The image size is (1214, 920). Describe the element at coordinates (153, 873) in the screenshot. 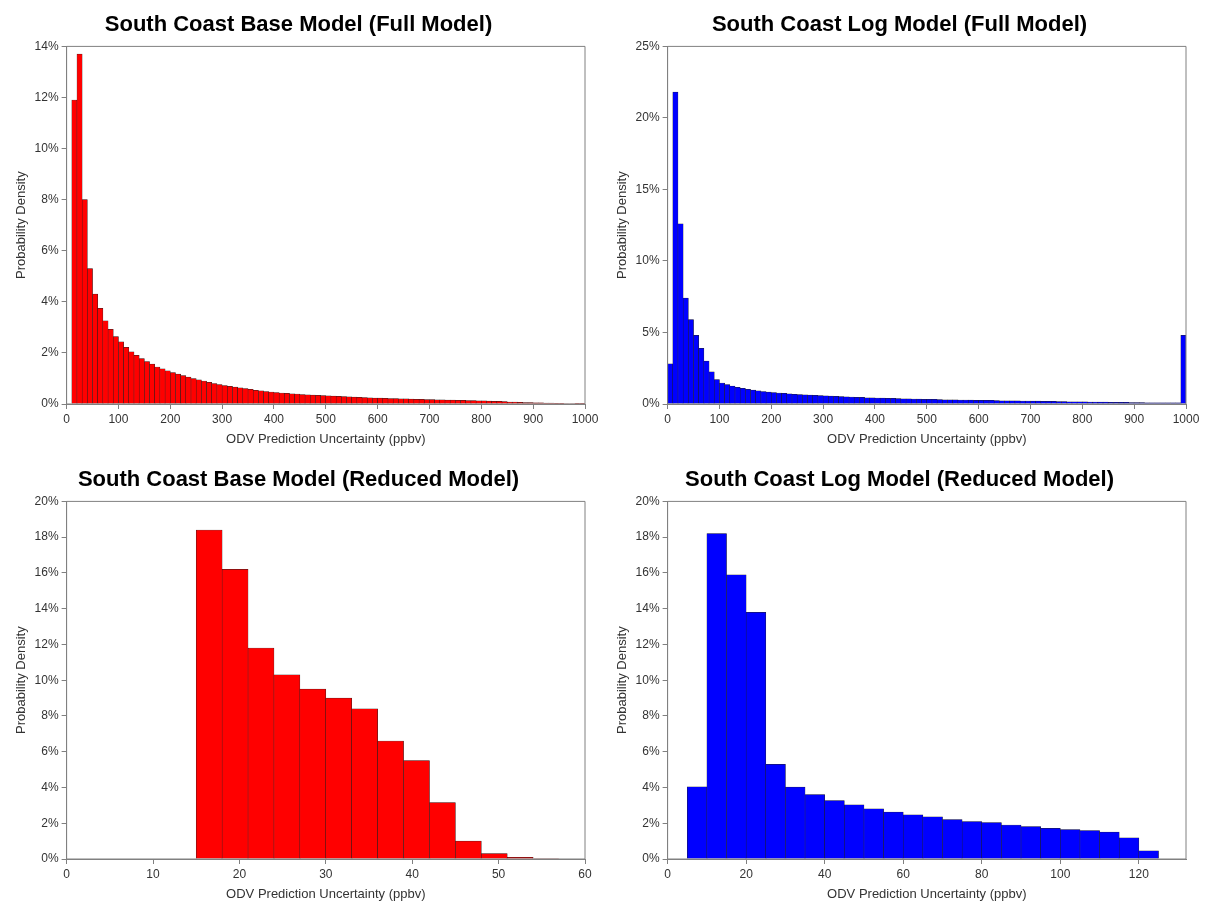

I see `x-tick-label: 10` at that location.